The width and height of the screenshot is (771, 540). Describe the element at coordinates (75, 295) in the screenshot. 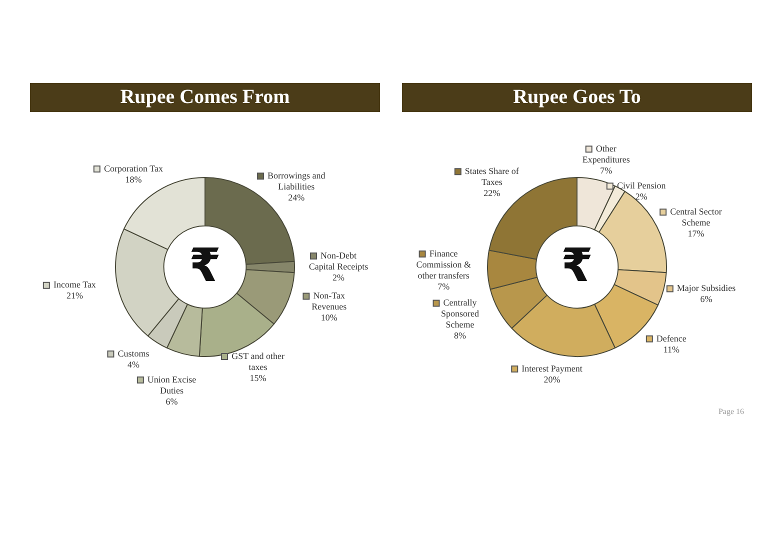

I see `data-label: 21%` at that location.